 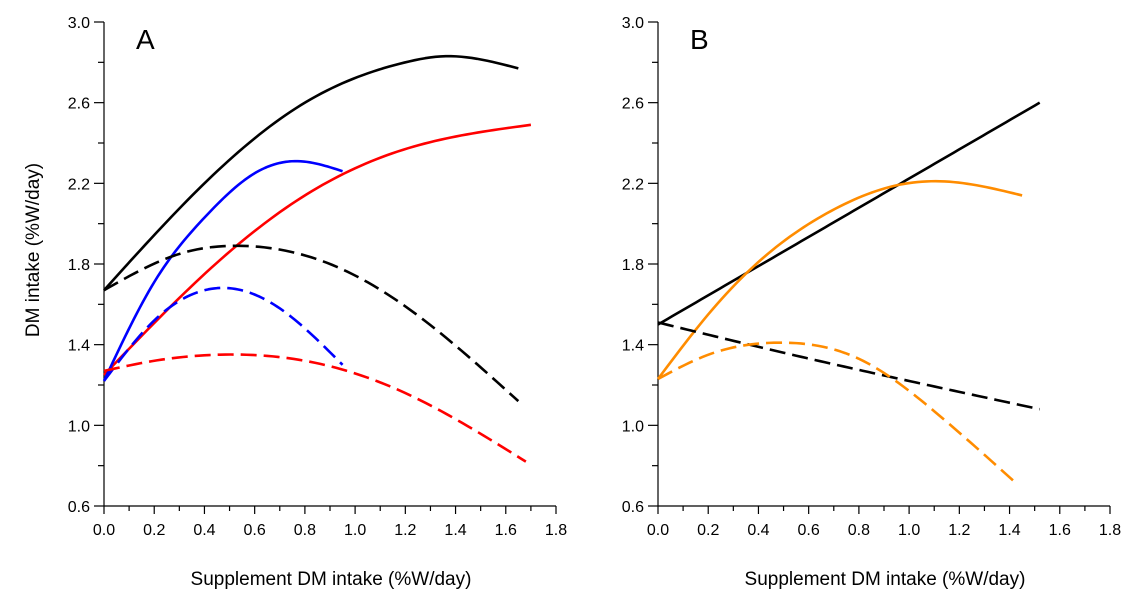 I want to click on x-axis-title-a: Supplement DM intake (%W/day), so click(x=331, y=579).